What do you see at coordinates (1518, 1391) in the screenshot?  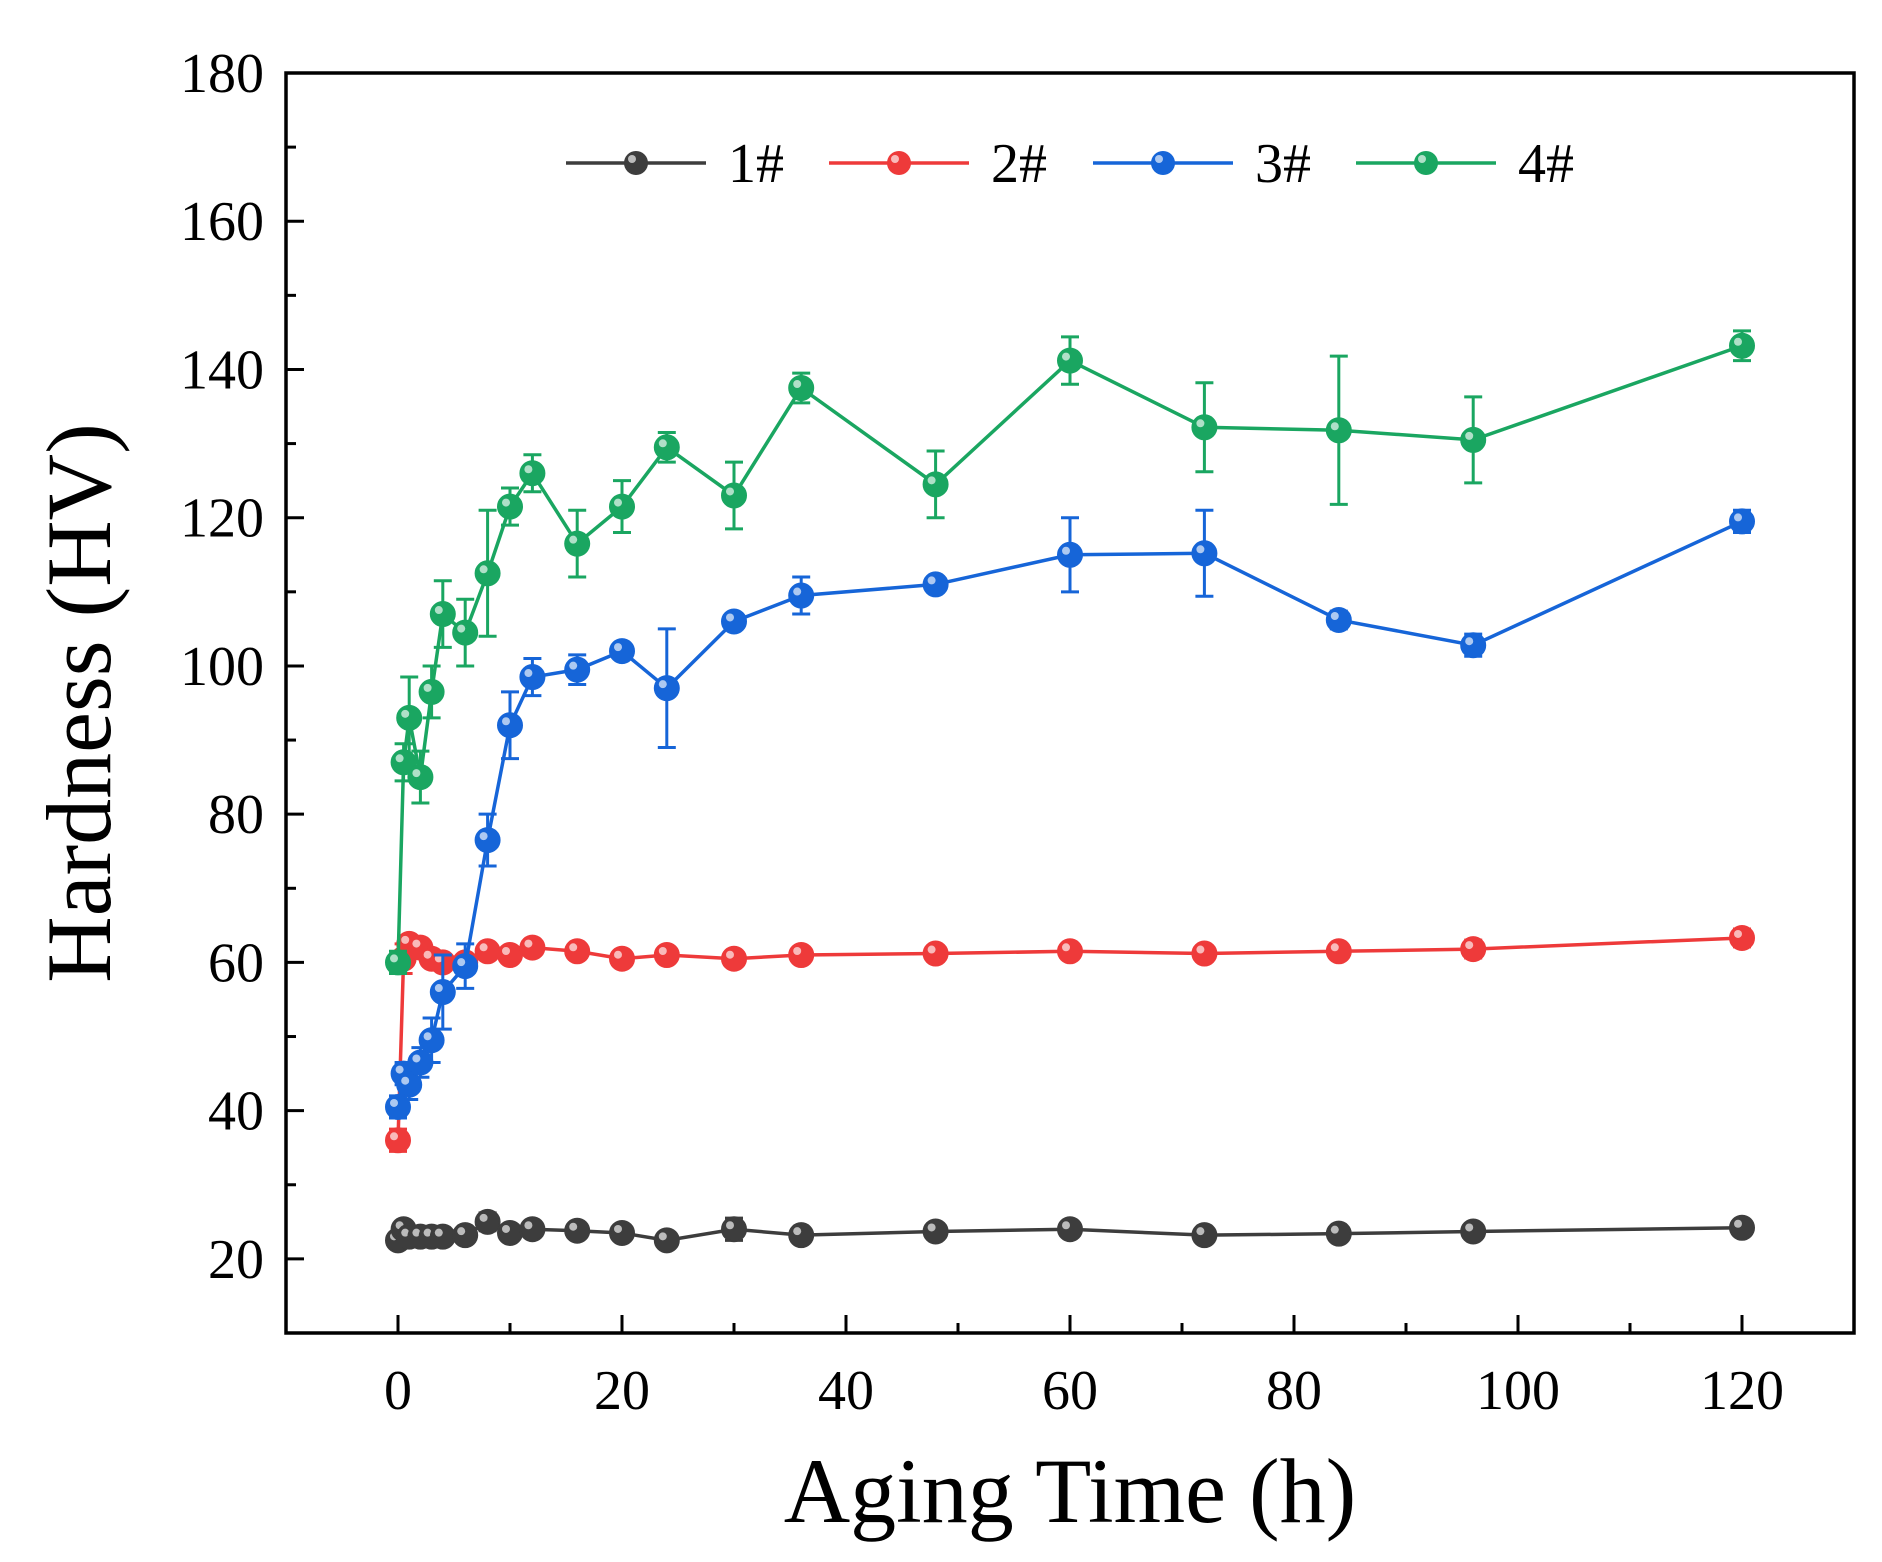 I see `x-tick-label: 100` at bounding box center [1518, 1391].